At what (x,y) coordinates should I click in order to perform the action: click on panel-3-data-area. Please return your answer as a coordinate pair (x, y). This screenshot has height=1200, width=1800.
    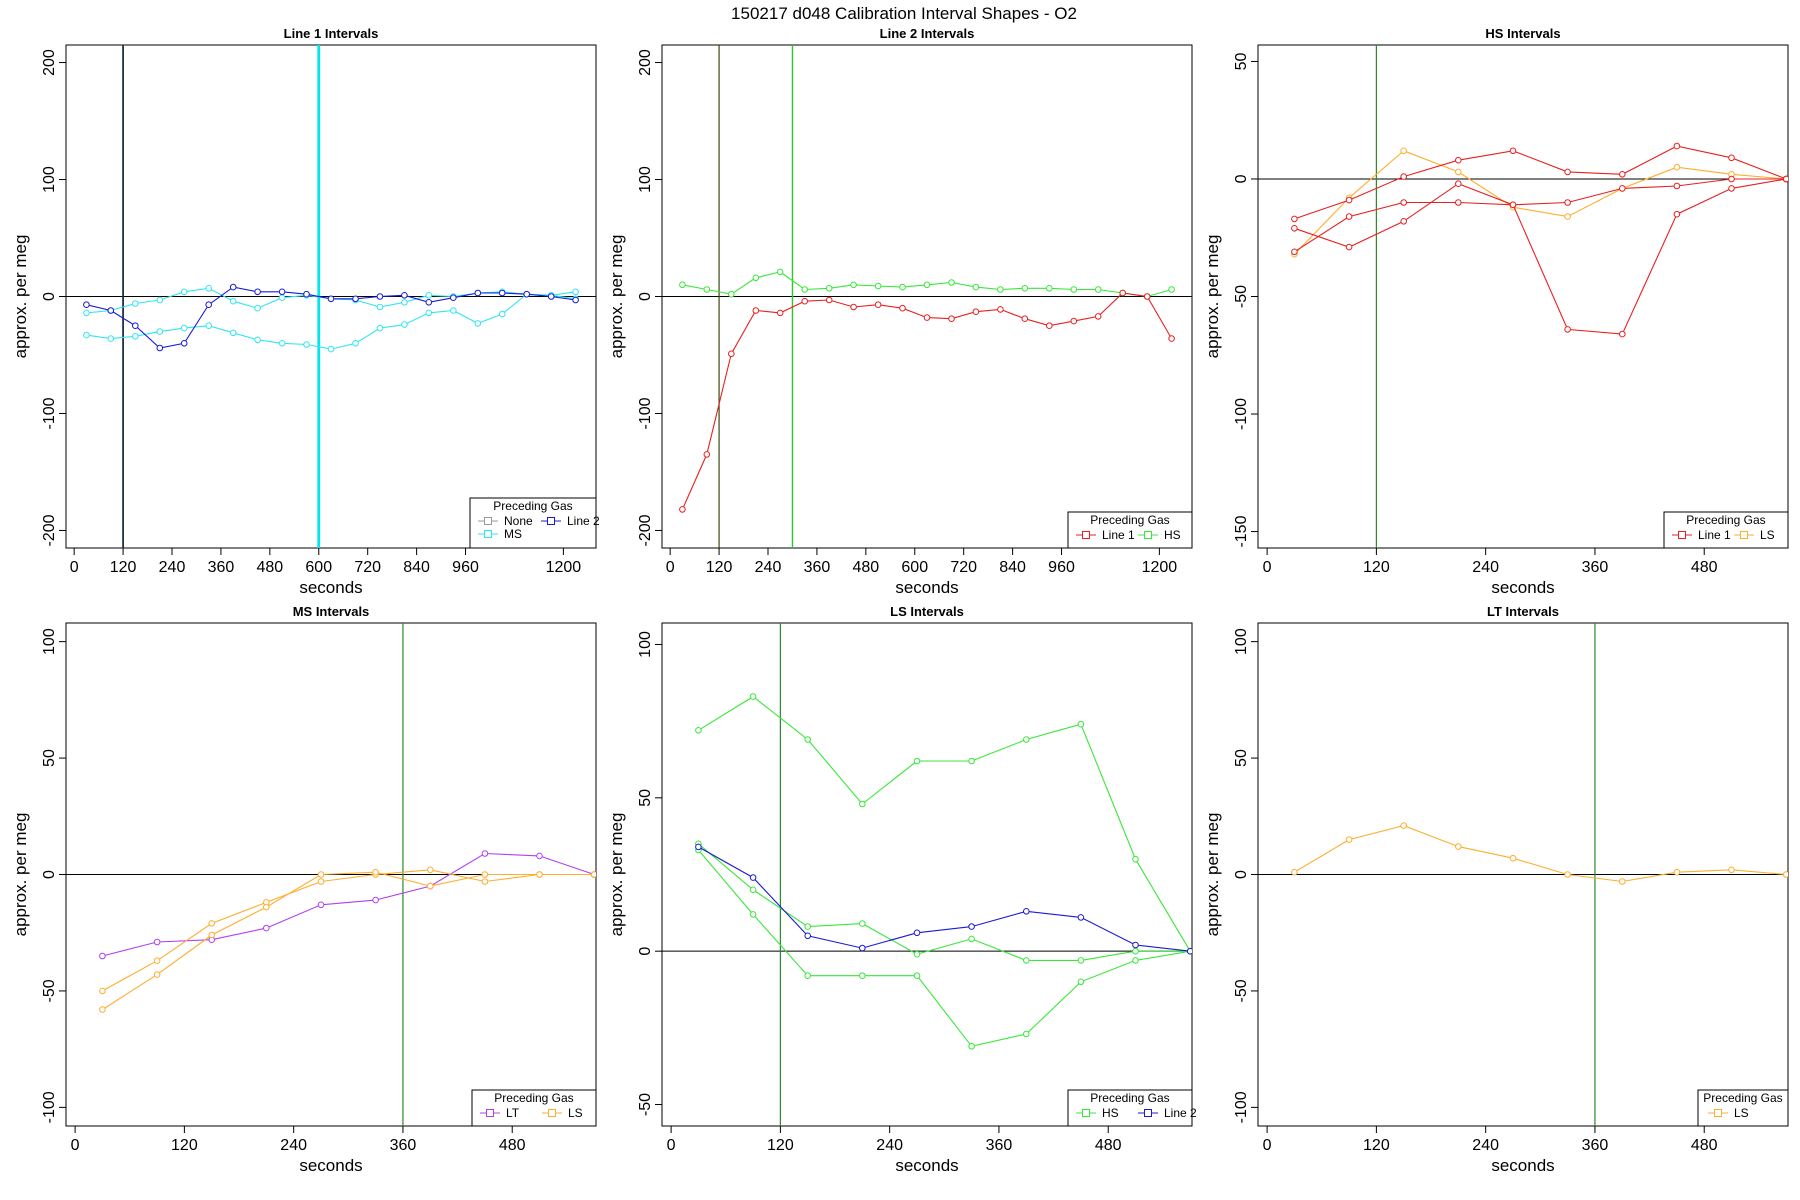
    Looking at the image, I should click on (1523, 296).